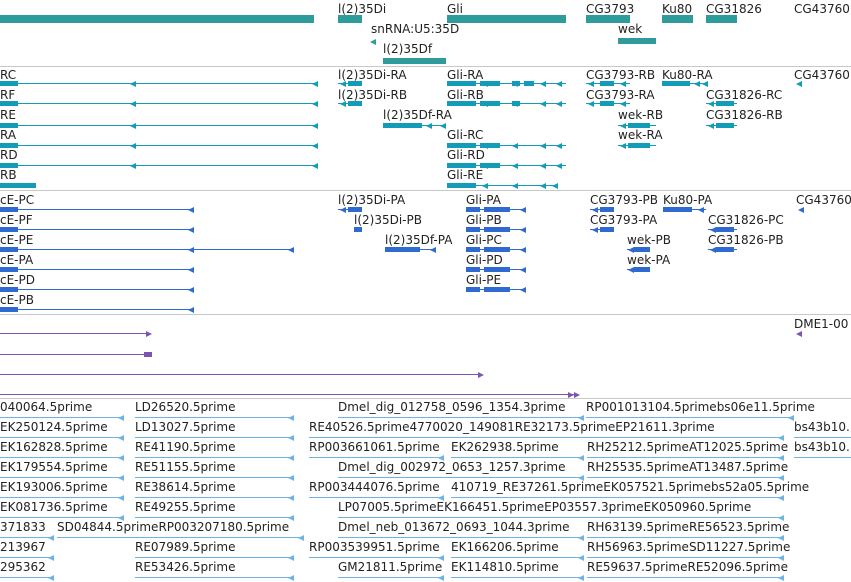  Describe the element at coordinates (640, 135) in the screenshot. I see `feature-label: wek-RA` at that location.